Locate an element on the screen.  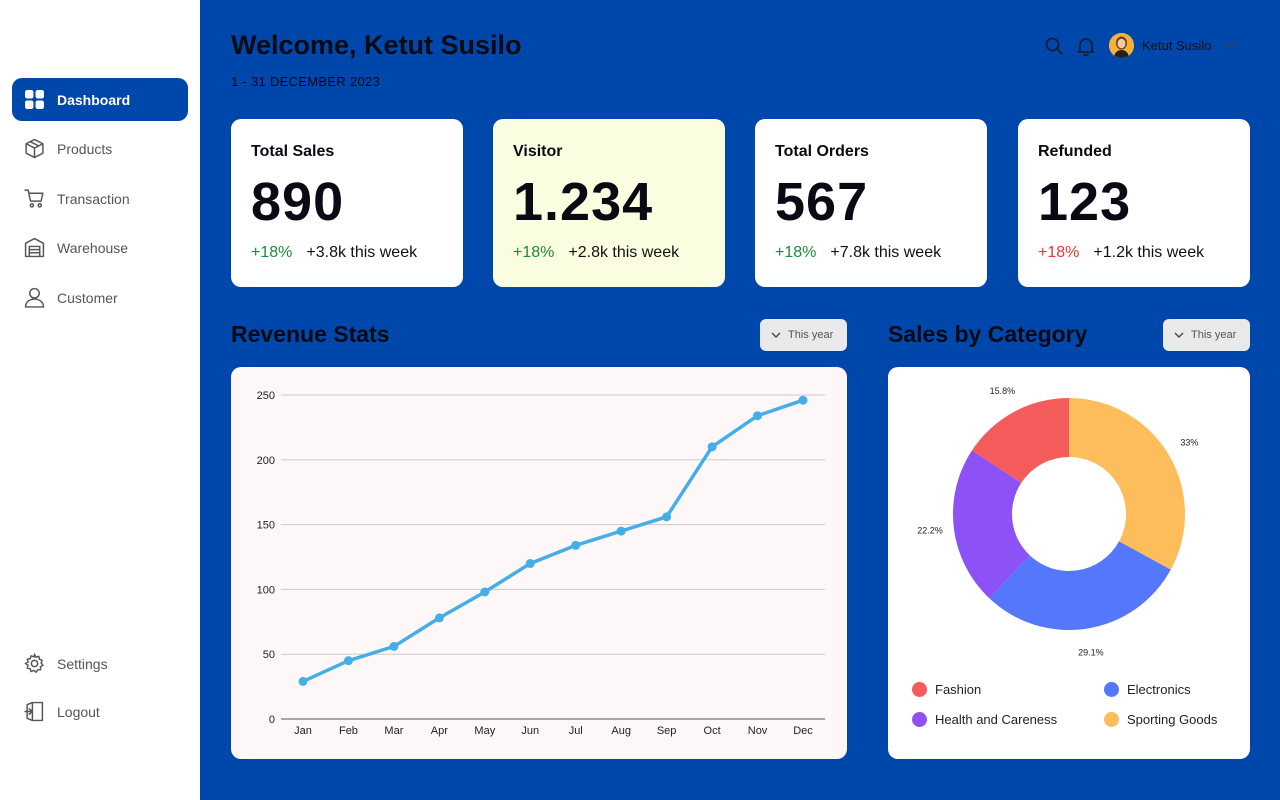
card-weekly: +7.8k this week is located at coordinates (886, 252).